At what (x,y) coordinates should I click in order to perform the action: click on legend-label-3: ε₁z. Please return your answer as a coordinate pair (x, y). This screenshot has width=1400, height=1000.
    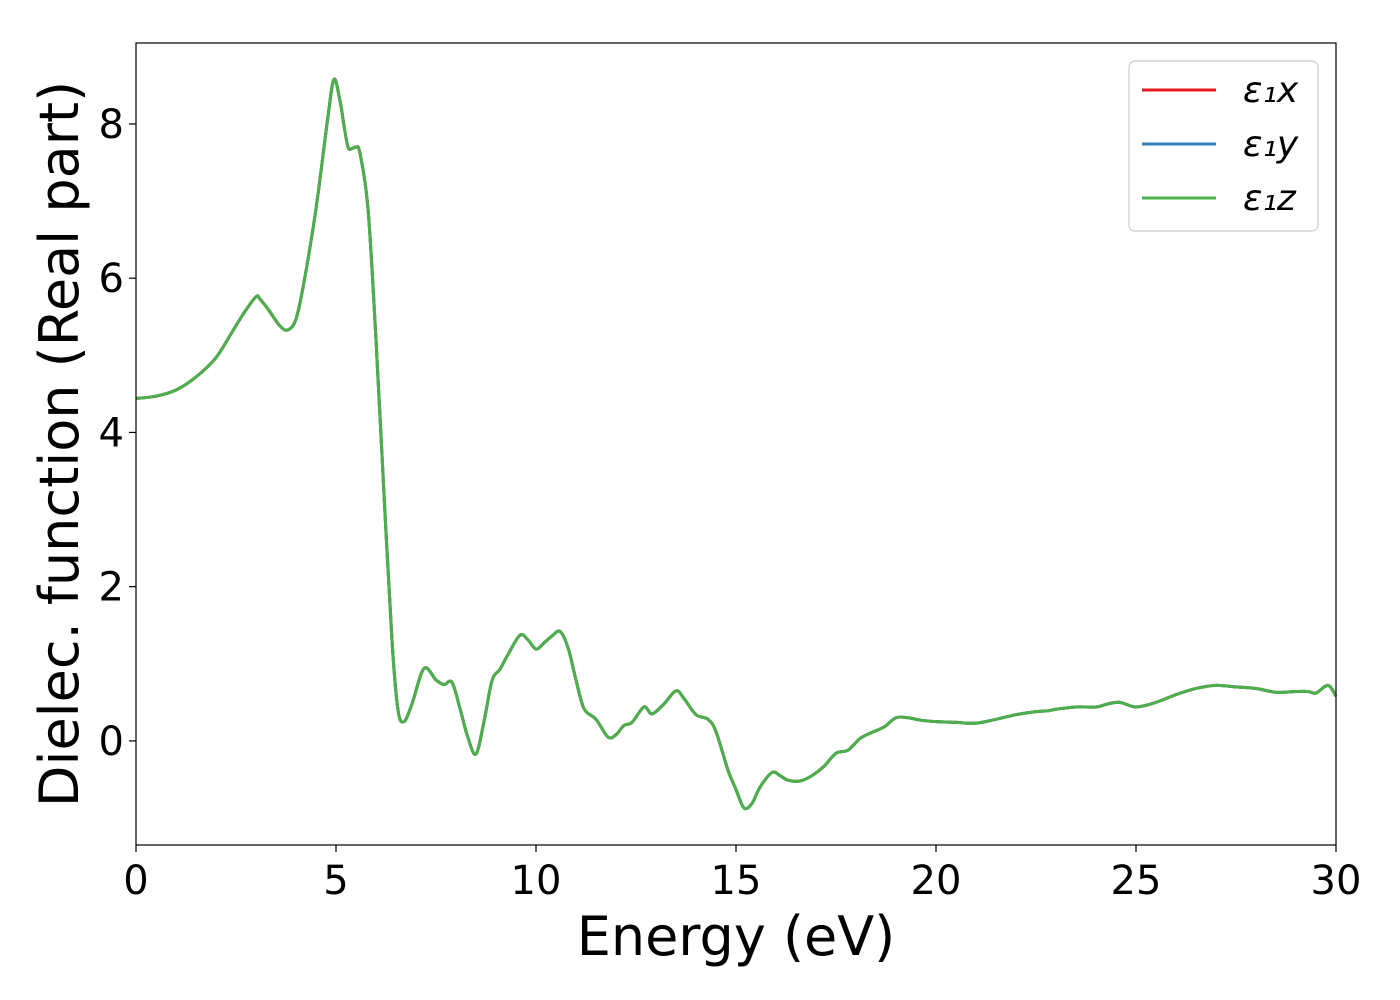
    Looking at the image, I should click on (1270, 198).